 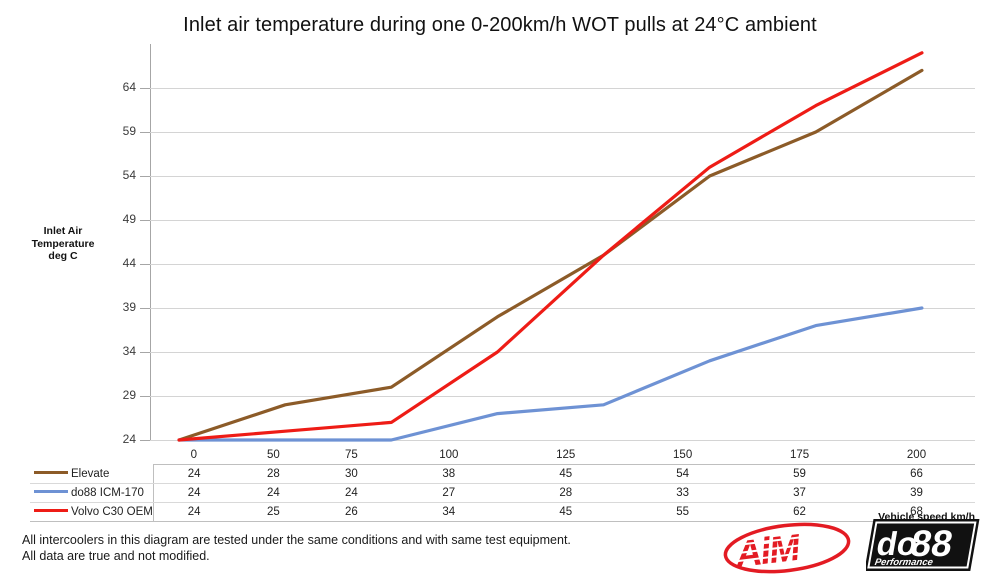 I want to click on legend-label: Volvo C30 OEM, so click(x=112, y=512).